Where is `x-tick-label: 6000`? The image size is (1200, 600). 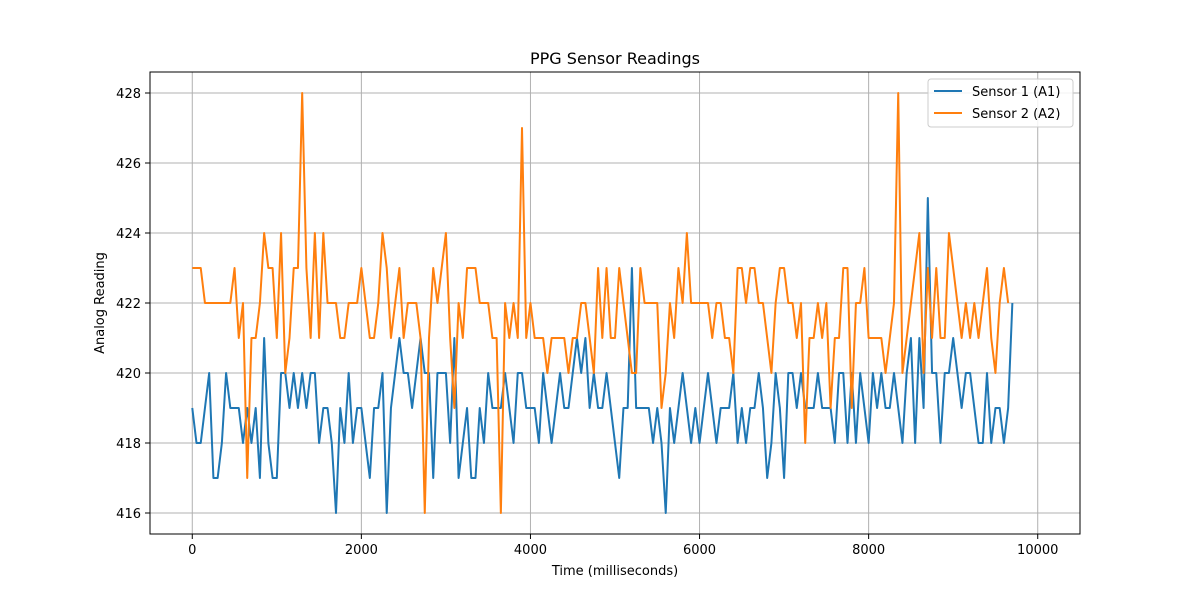
x-tick-label: 6000 is located at coordinates (699, 550).